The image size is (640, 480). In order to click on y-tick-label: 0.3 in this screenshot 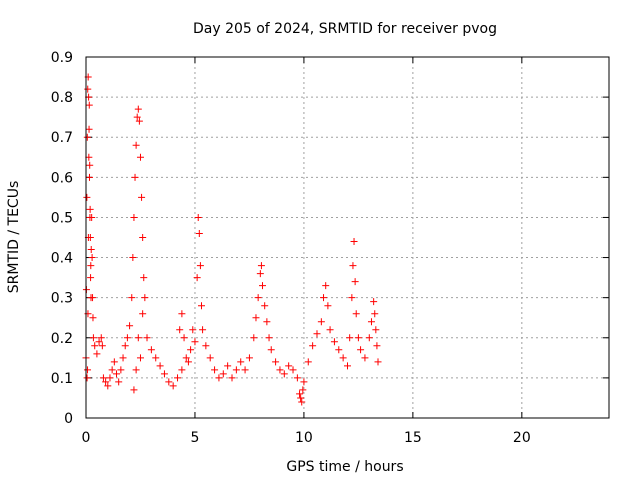, I will do `click(62, 299)`.